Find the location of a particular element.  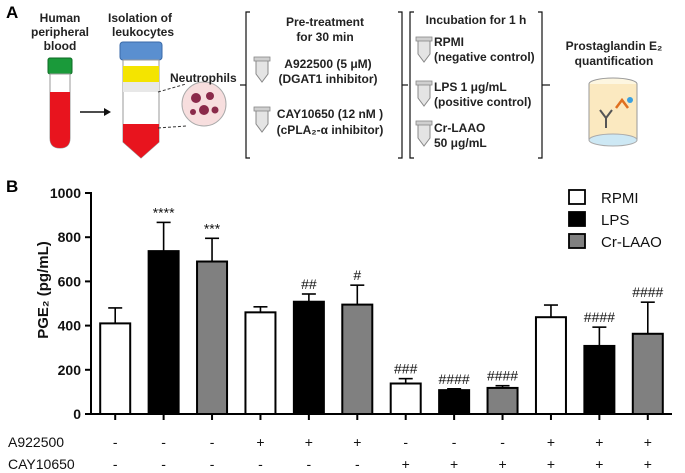

centrifuge-tube-icon is located at coordinates (141, 100).